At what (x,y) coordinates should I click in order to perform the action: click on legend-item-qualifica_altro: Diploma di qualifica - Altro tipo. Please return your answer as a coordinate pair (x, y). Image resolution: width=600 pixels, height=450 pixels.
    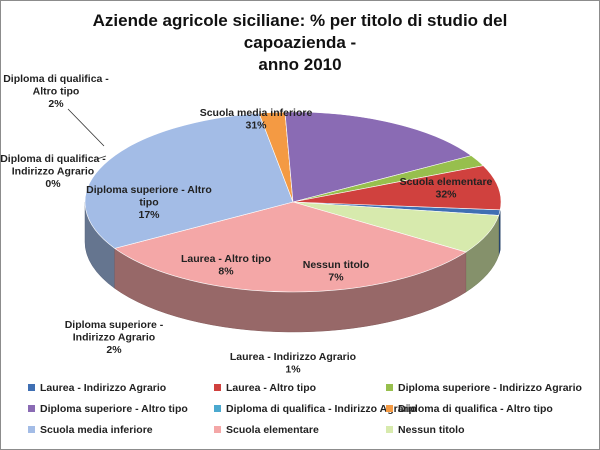
    Looking at the image, I should click on (481, 408).